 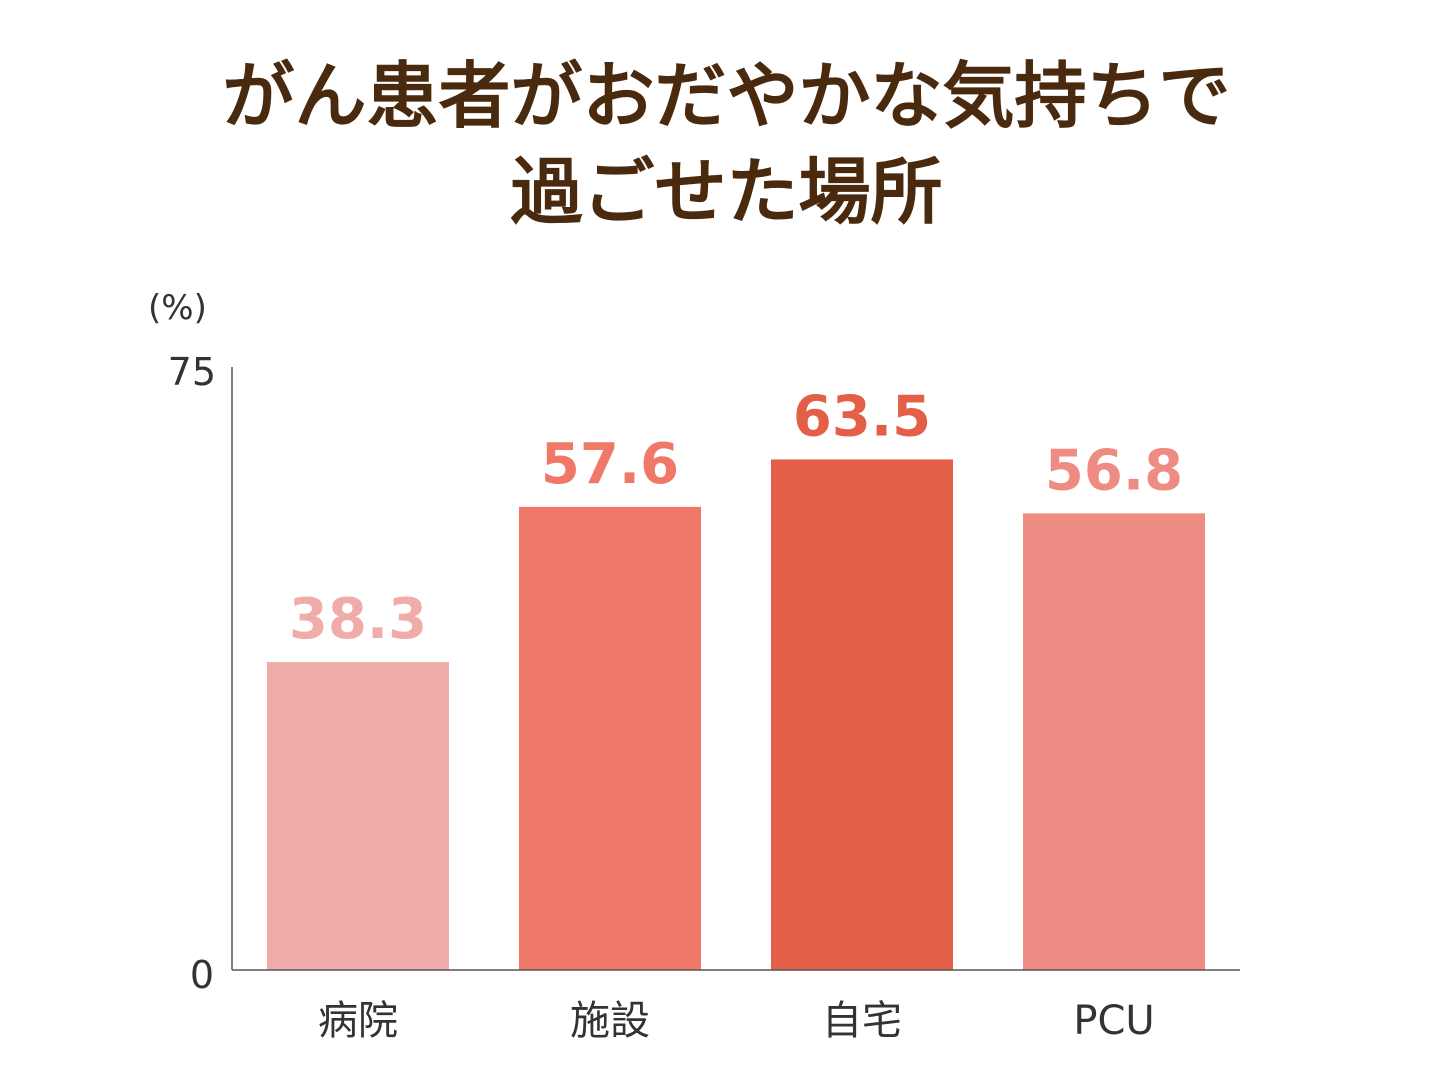 What do you see at coordinates (202, 975) in the screenshot?
I see `y-tick-label-0: 0` at bounding box center [202, 975].